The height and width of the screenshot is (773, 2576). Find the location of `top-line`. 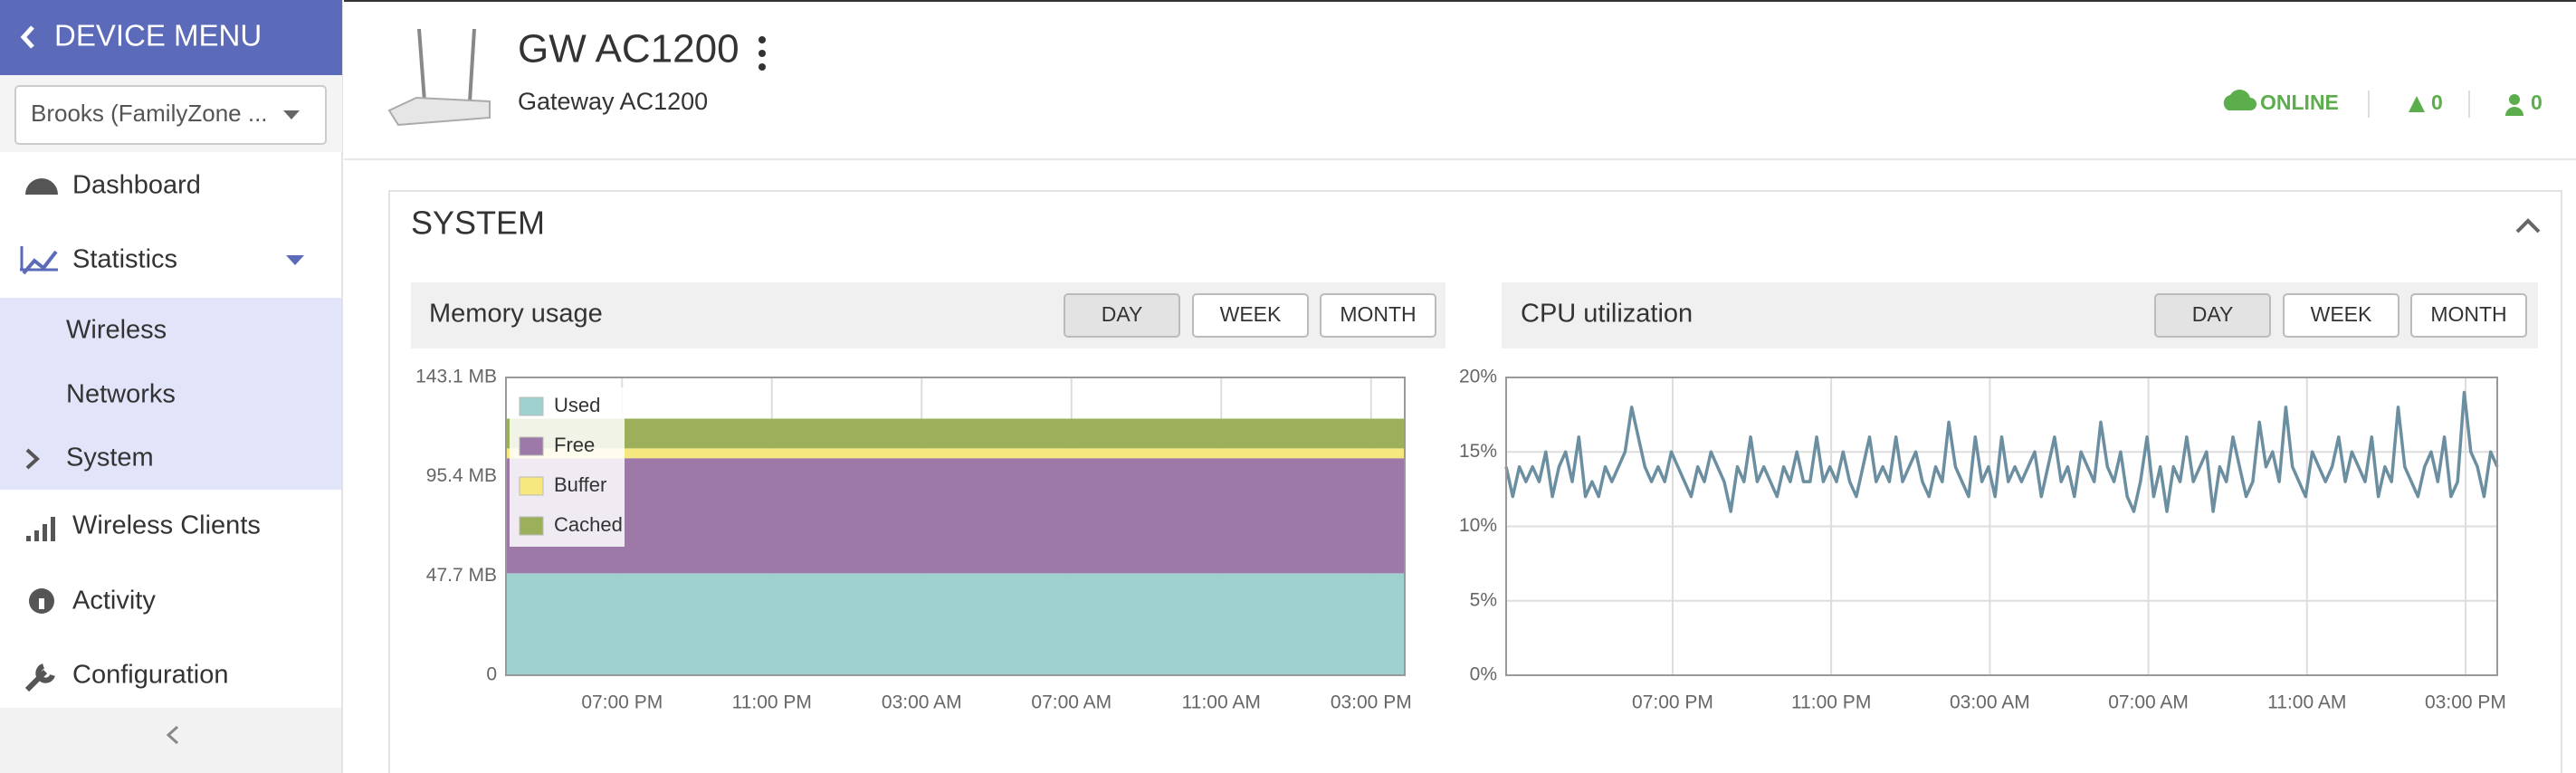

top-line is located at coordinates (1460, 1).